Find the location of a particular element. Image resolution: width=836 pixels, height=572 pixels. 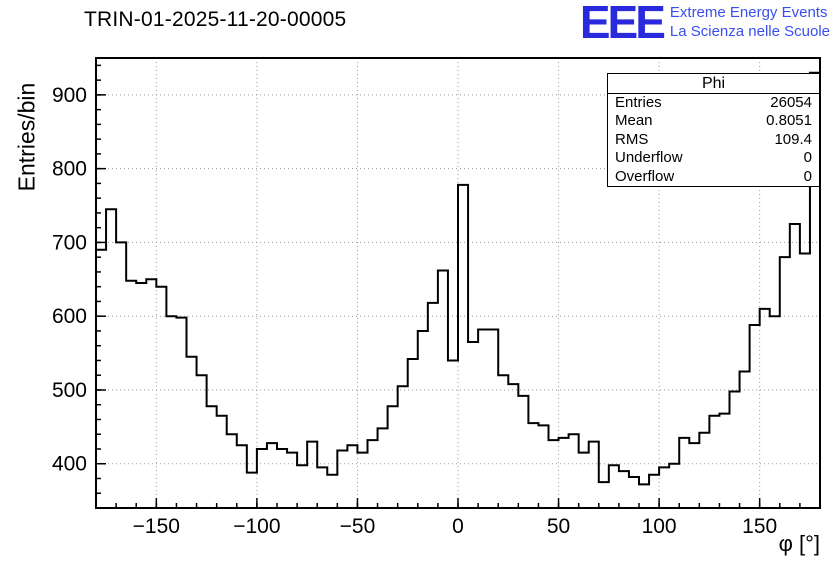

svg-text: 0 is located at coordinates (458, 526).